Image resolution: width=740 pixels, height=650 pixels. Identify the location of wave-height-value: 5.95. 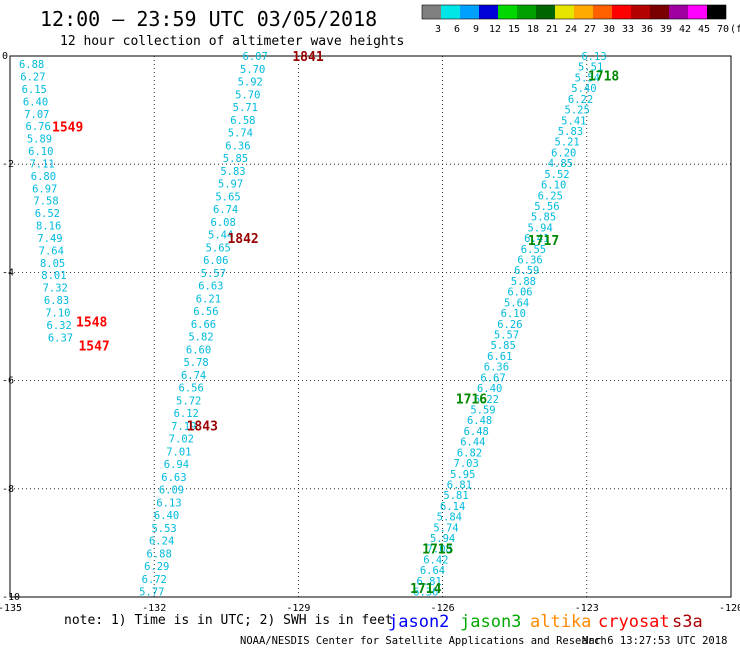
(462, 475).